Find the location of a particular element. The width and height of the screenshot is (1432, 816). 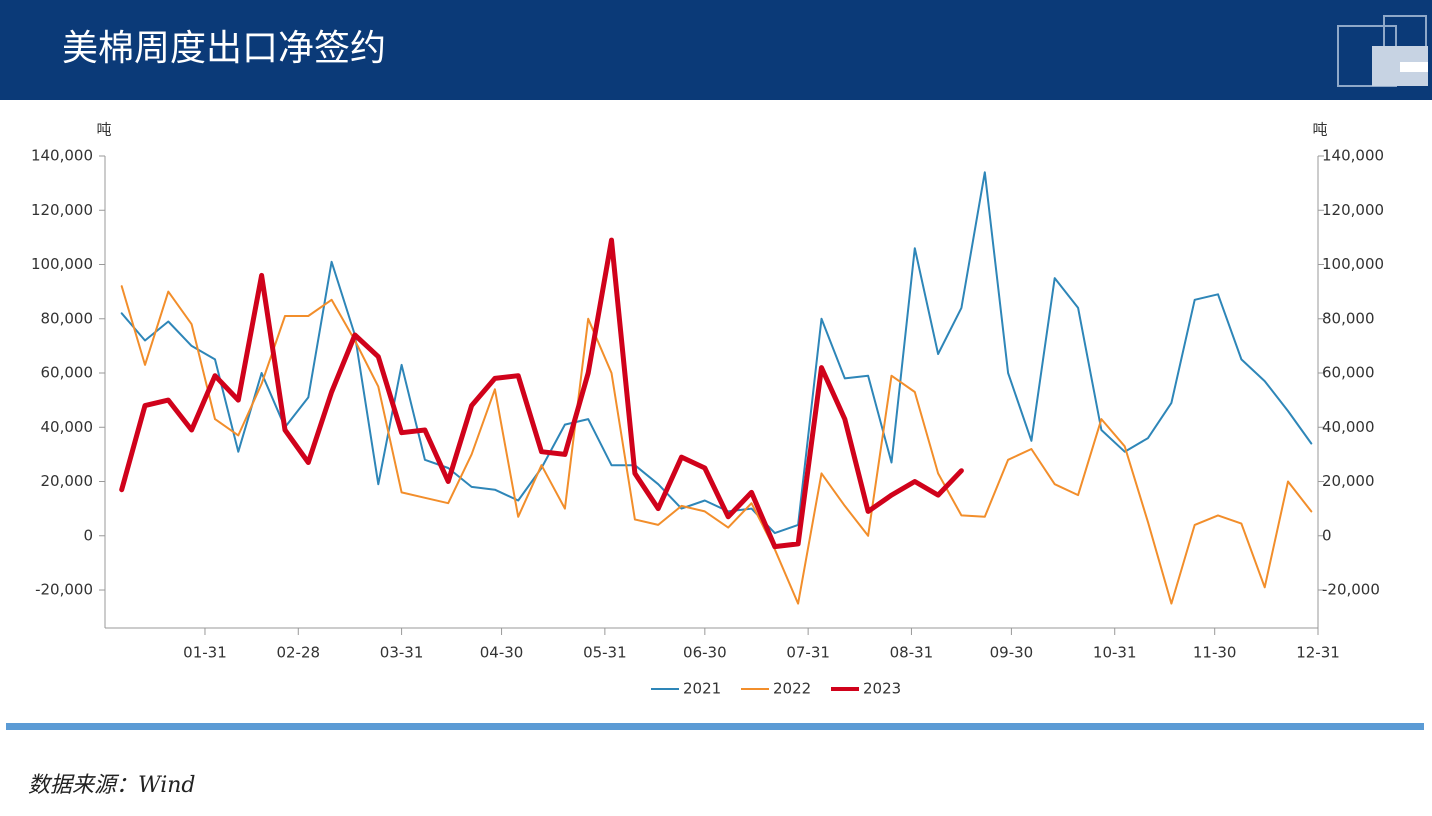

x-tick-label: 01-31 is located at coordinates (205, 653).